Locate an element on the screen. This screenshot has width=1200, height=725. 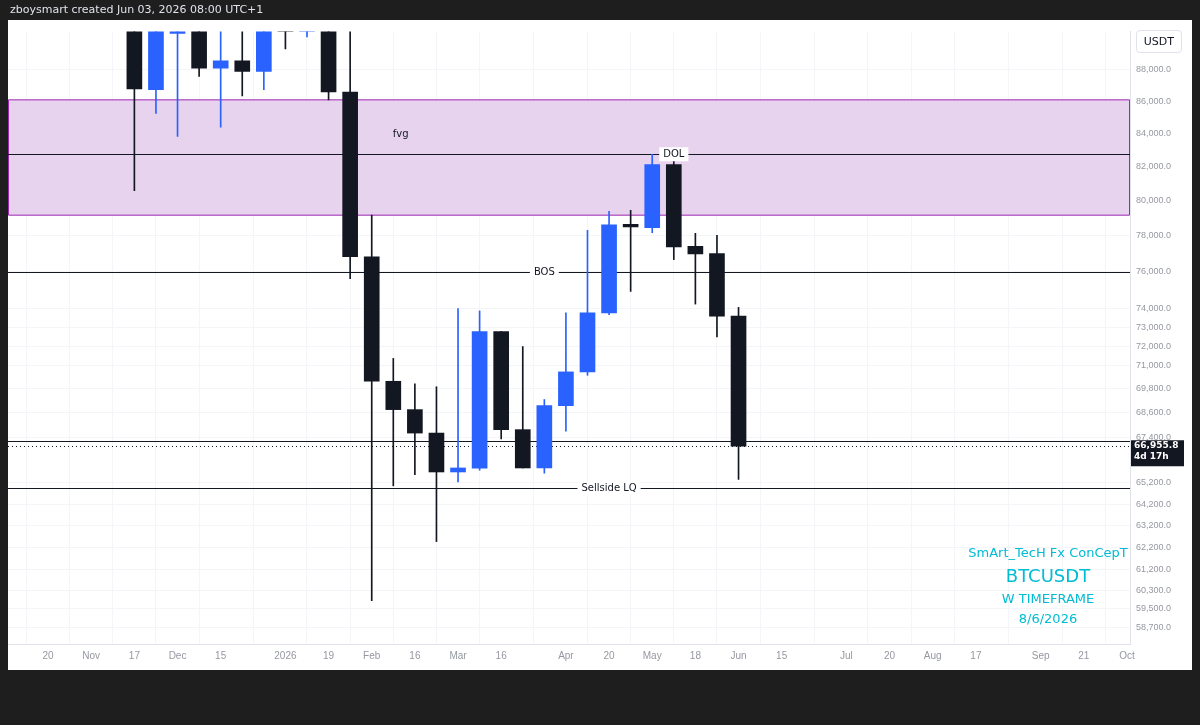
x-tick-label: Aug is located at coordinates (932, 655).